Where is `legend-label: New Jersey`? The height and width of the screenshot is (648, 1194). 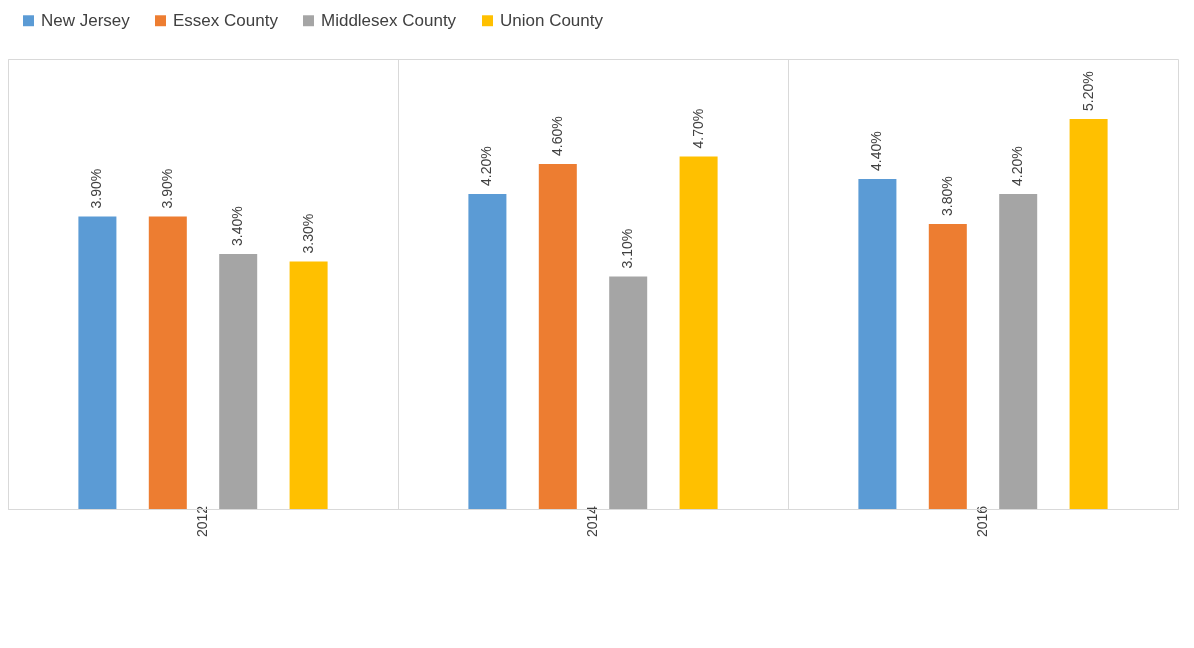 legend-label: New Jersey is located at coordinates (86, 20).